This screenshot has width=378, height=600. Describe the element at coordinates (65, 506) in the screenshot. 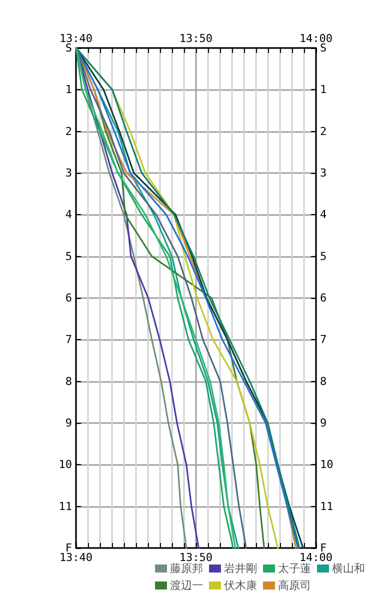

I see `y-tick-label: 11` at that location.